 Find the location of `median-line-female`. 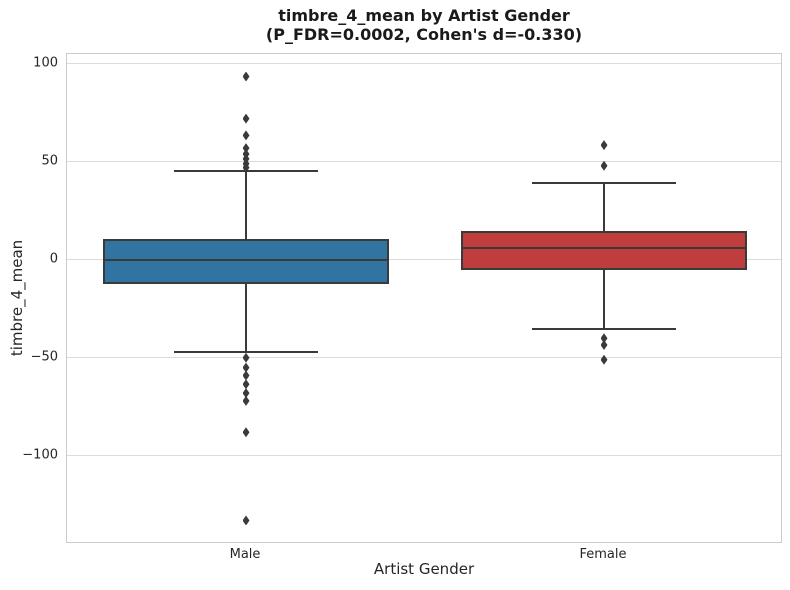

median-line-female is located at coordinates (604, 248).